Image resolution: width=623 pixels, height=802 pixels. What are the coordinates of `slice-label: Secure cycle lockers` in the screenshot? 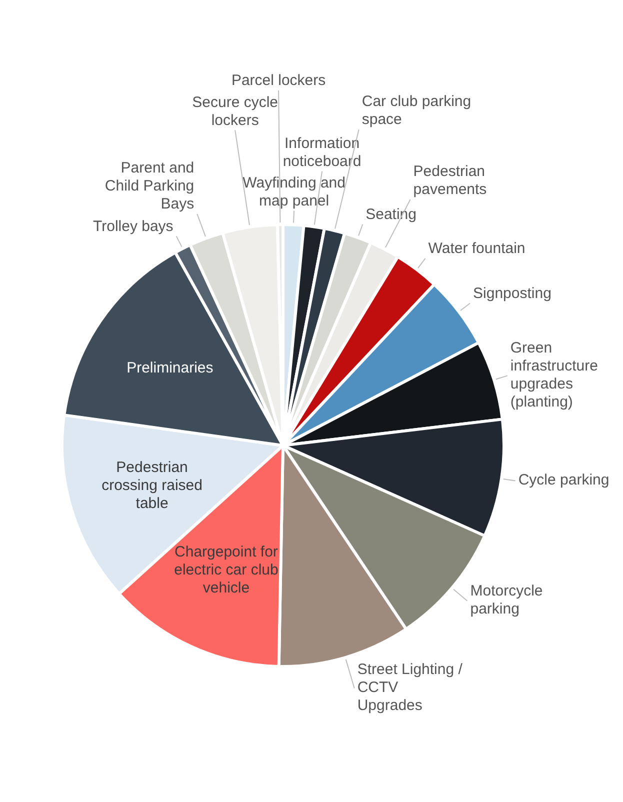 It's located at (235, 111).